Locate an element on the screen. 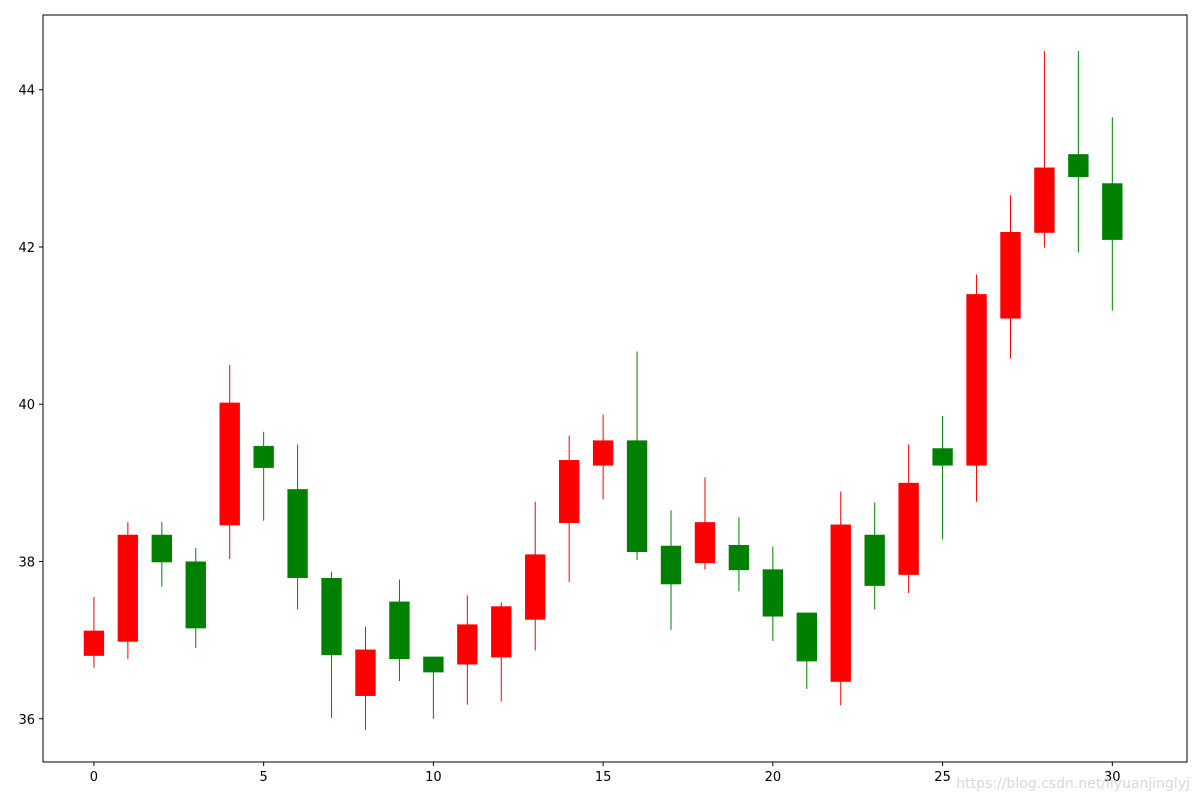  y-tick-label: 42 is located at coordinates (26, 248).